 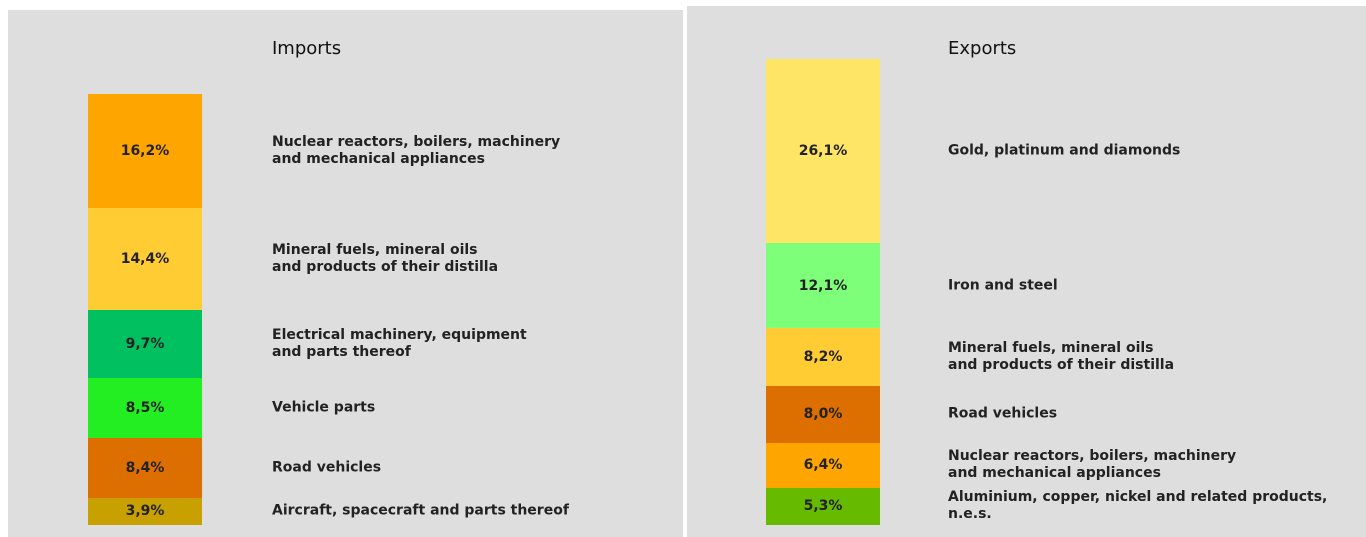 I want to click on value-label: 26,1%, so click(x=823, y=150).